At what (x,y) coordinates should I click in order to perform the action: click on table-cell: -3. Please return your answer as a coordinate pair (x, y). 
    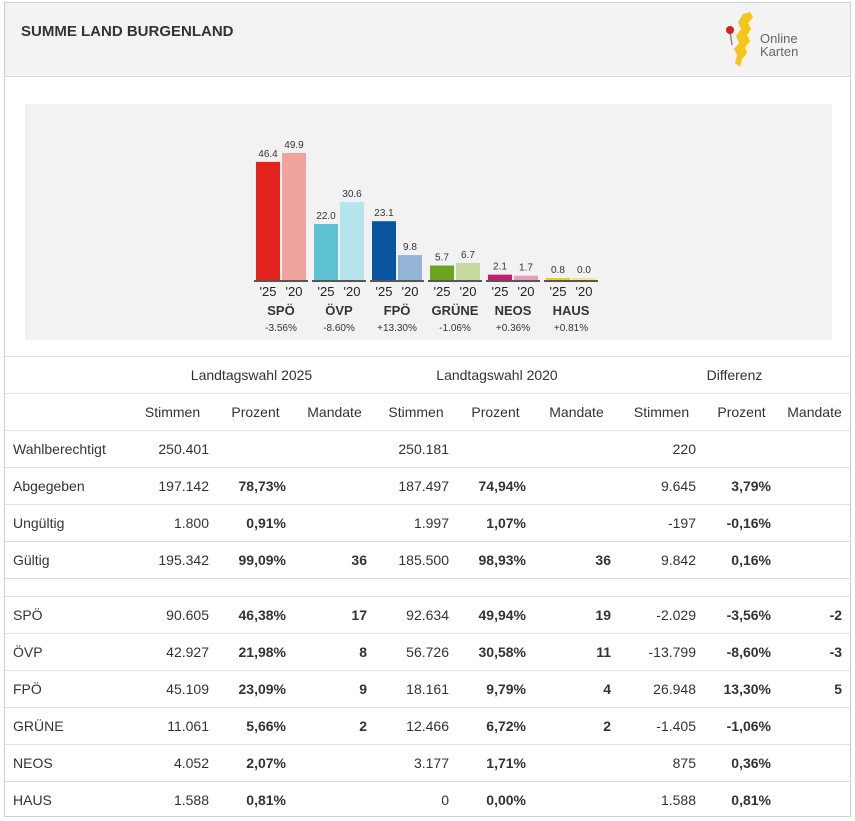
    Looking at the image, I should click on (815, 652).